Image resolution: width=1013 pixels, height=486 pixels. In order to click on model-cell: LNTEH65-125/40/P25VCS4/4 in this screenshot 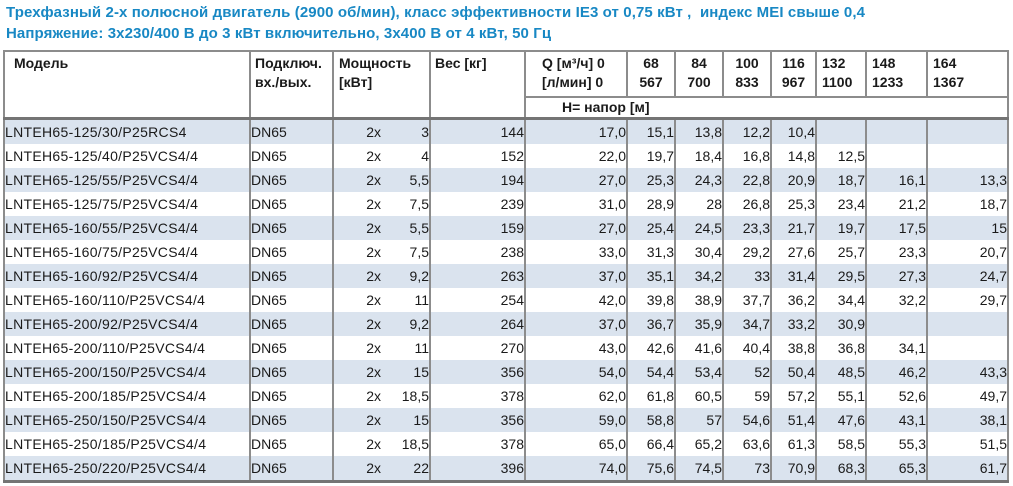, I will do `click(126, 156)`.